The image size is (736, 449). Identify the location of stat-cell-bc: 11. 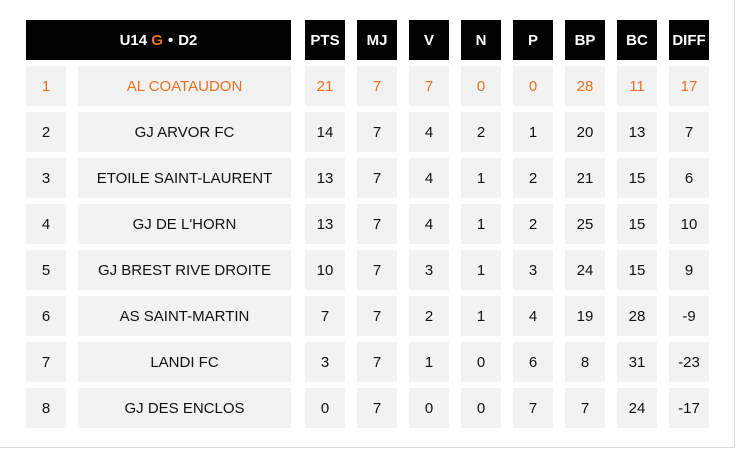
(637, 86).